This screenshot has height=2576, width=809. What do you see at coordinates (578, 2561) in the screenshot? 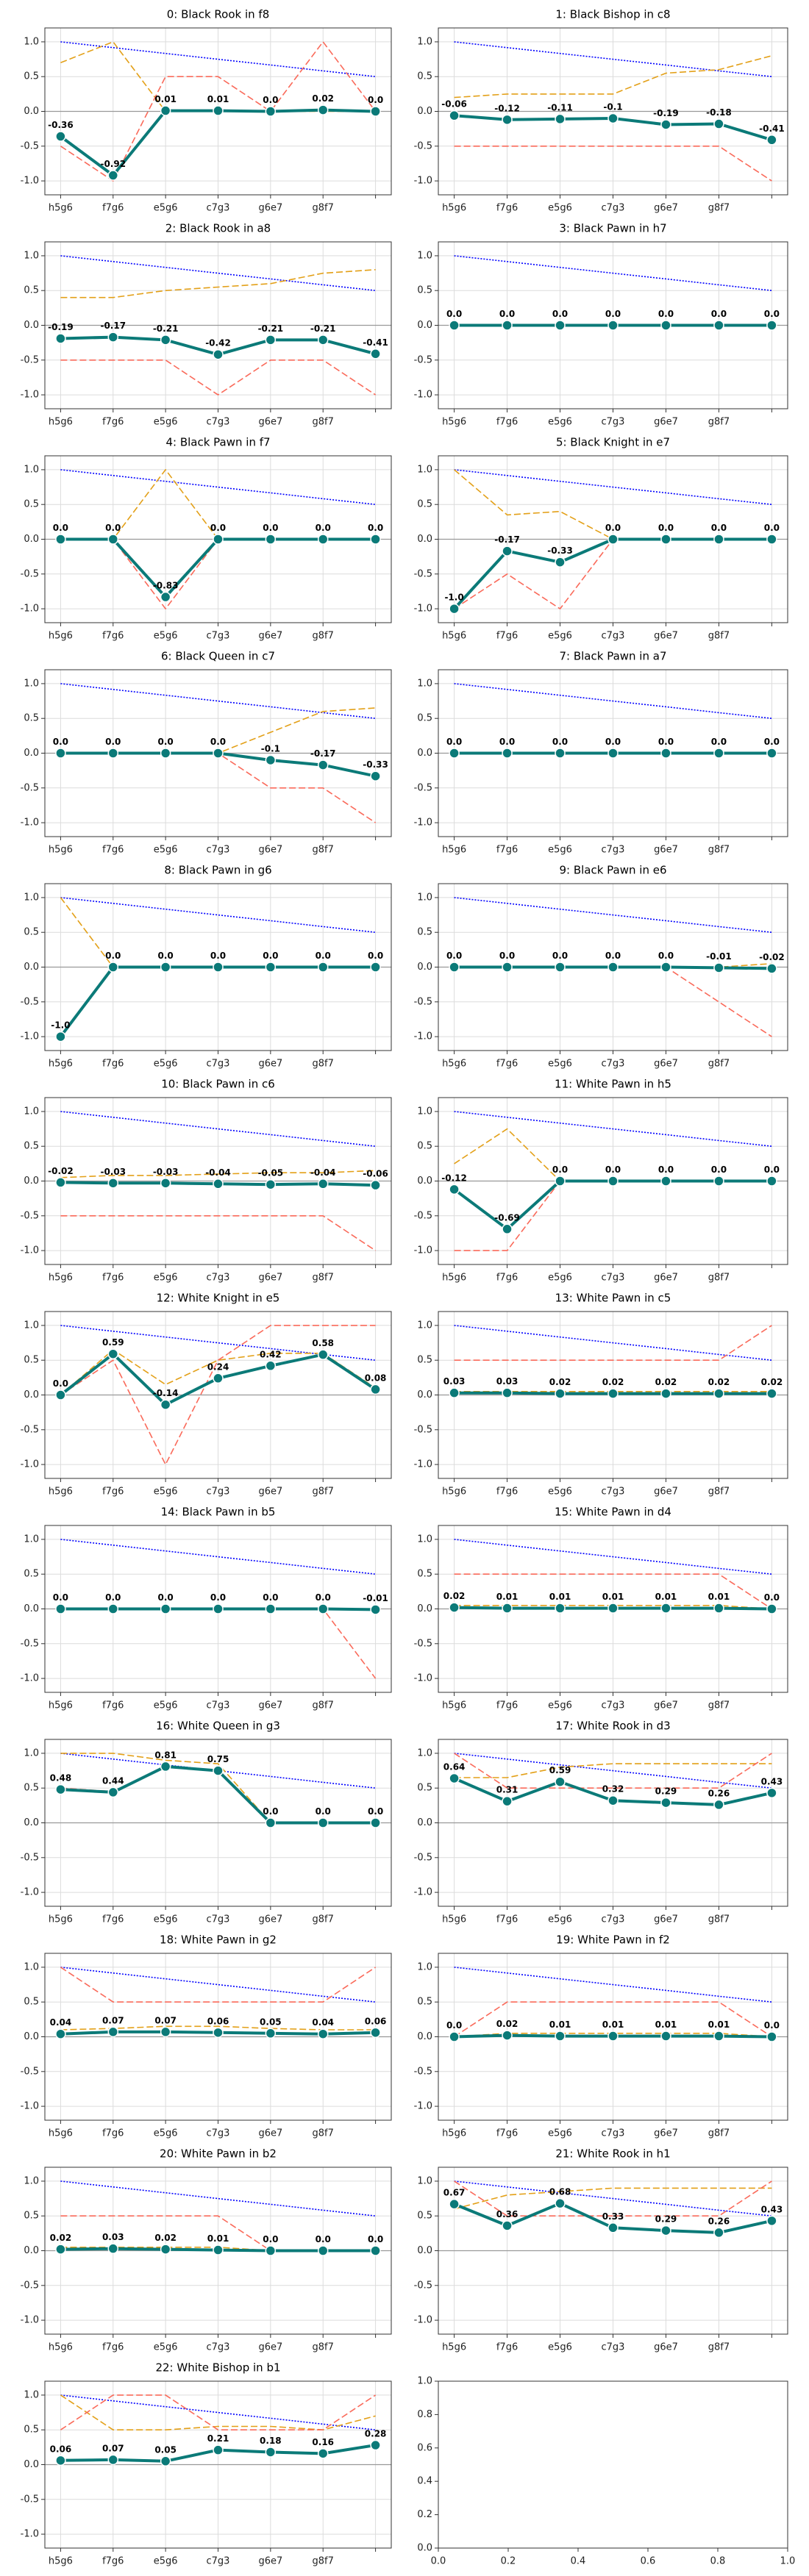
I see `x-tick-label: 0.4` at bounding box center [578, 2561].